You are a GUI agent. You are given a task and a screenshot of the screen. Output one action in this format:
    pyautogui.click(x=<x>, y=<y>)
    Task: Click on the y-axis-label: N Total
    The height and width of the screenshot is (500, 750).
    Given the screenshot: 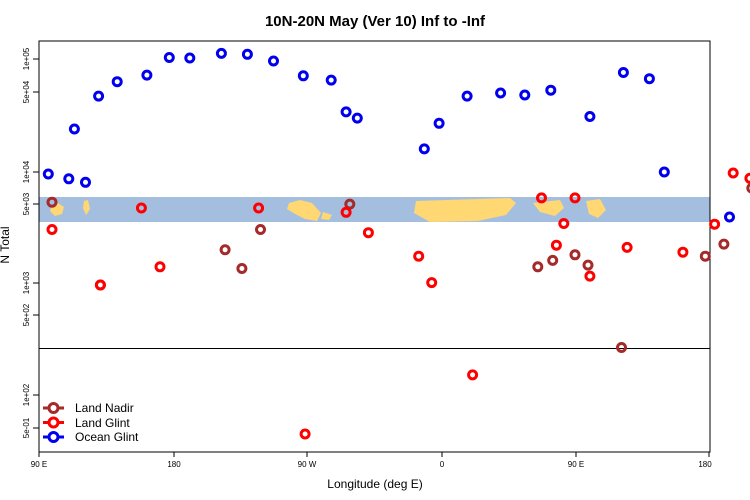 What is the action you would take?
    pyautogui.click(x=6, y=244)
    